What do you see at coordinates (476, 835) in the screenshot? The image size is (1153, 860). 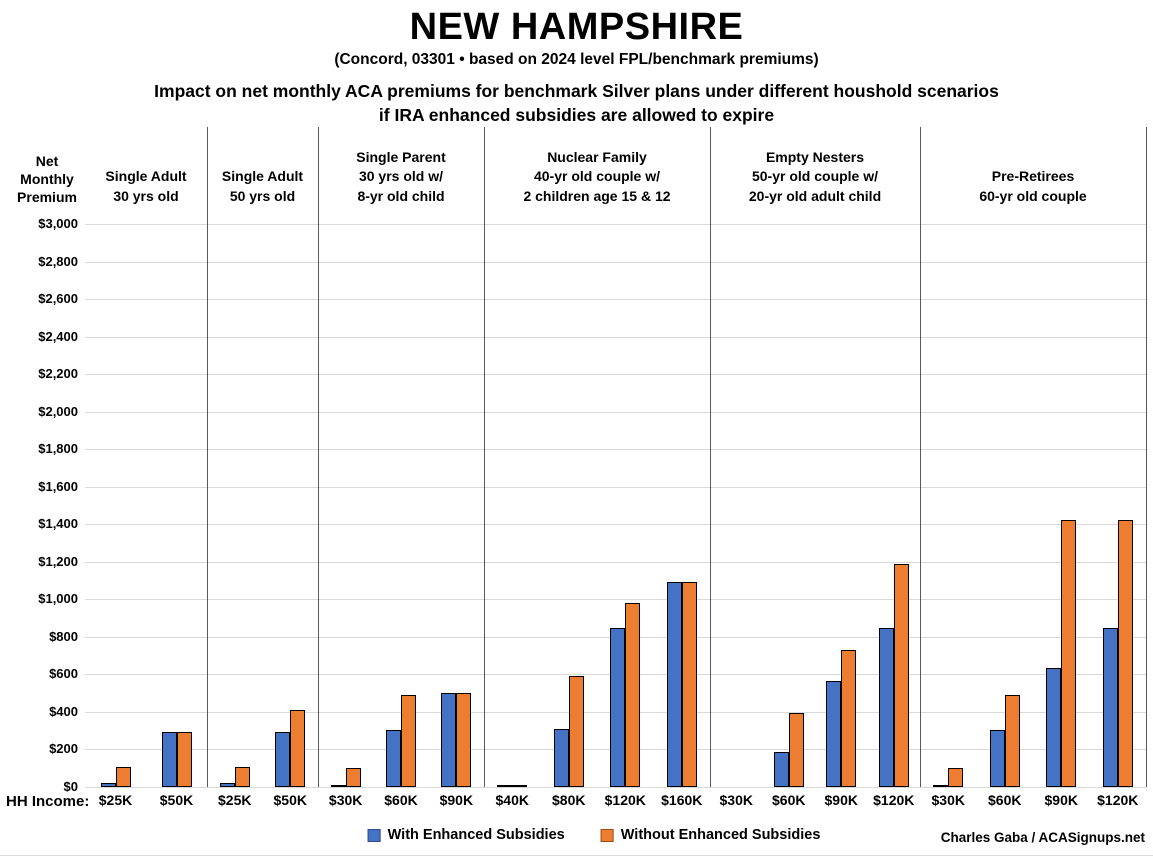 I see `legend-label: With Enhanced Subsidies` at bounding box center [476, 835].